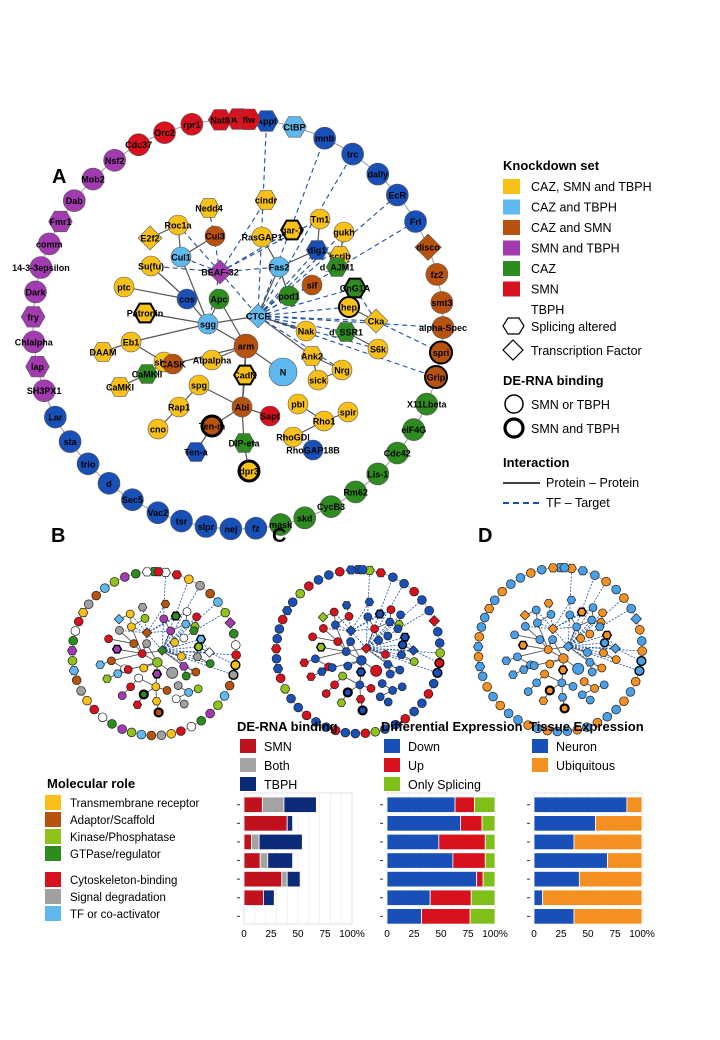  Describe the element at coordinates (536, 462) in the screenshot. I see `interaction-legend-title: Interaction` at that location.